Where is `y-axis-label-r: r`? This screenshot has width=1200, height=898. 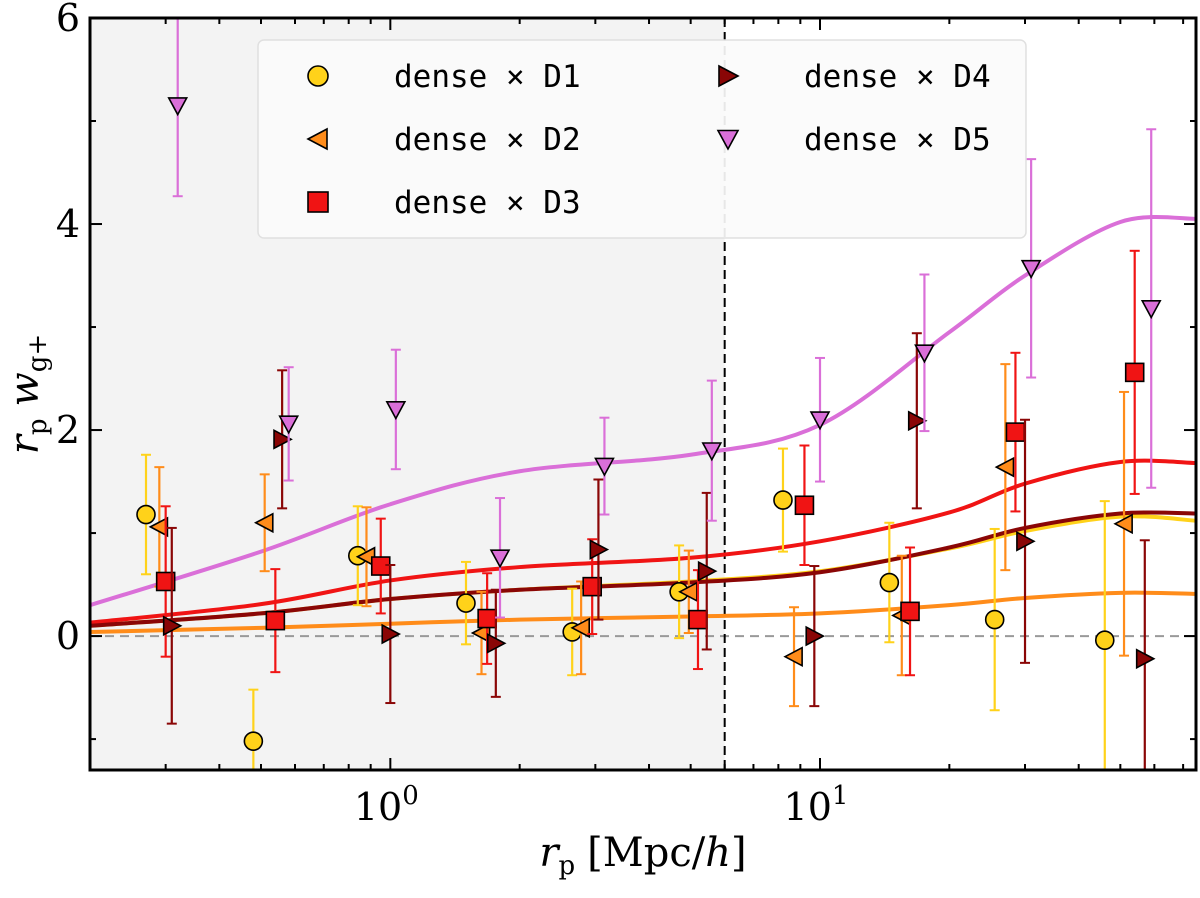
y-axis-label-r: r is located at coordinates (25, 443).